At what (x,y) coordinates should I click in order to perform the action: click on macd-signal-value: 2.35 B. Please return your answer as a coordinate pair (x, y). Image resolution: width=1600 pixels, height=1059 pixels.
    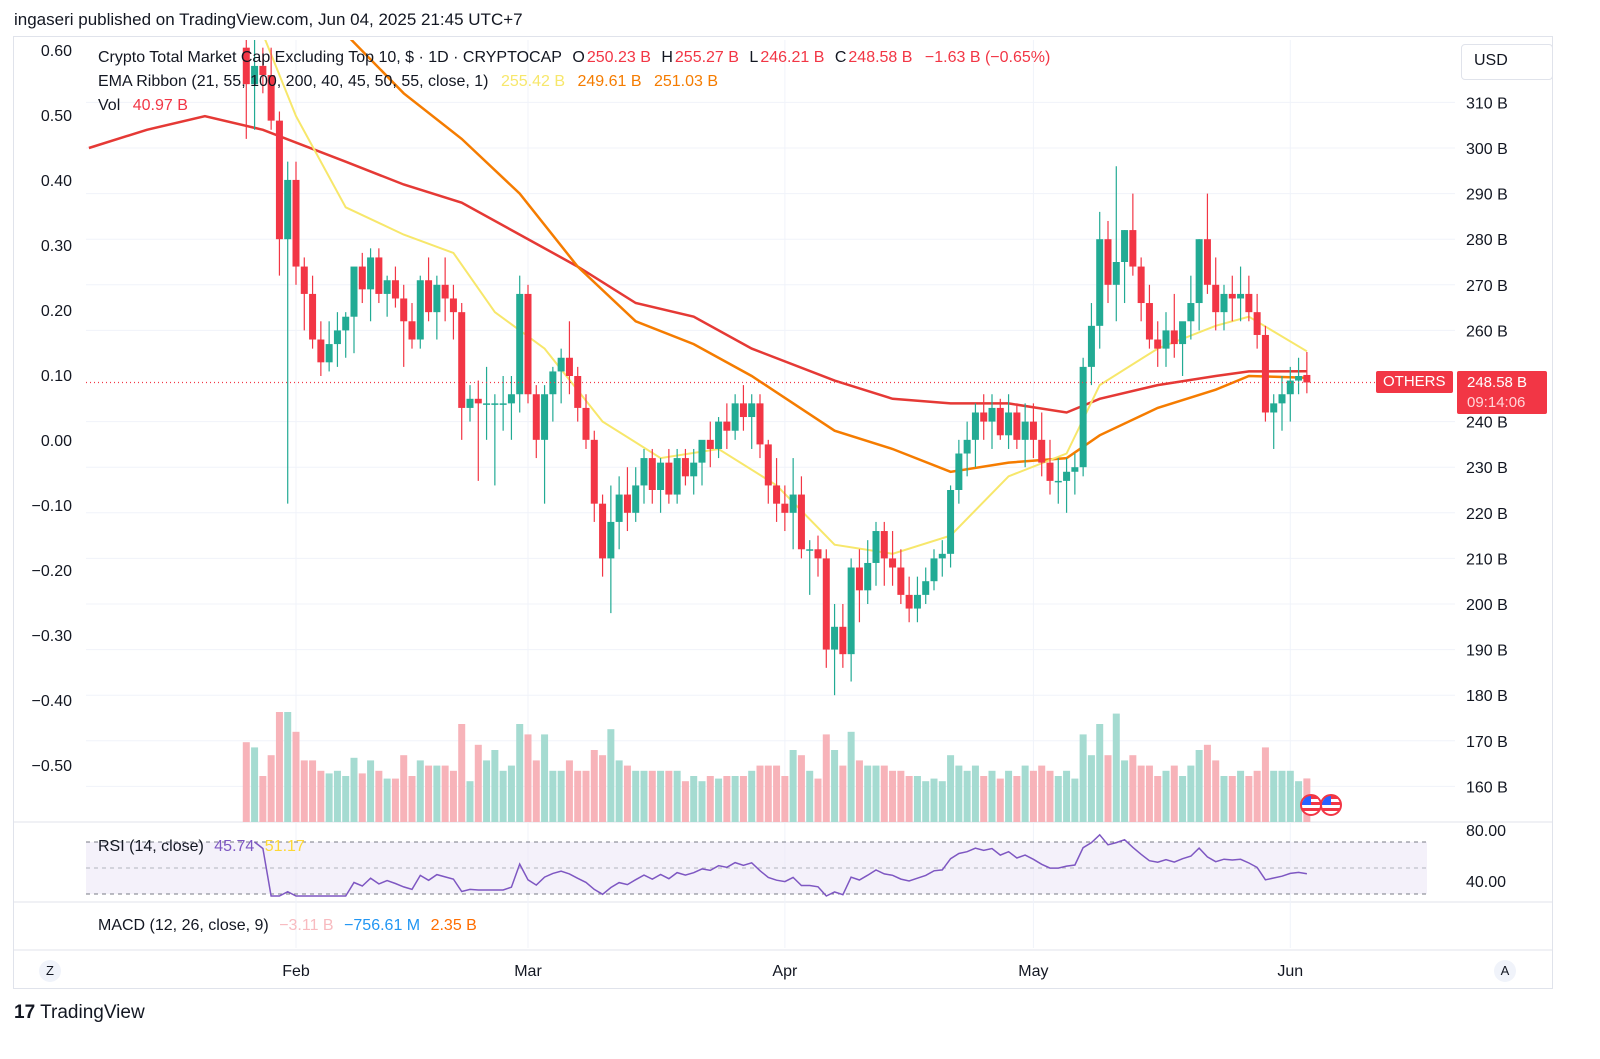
    Looking at the image, I should click on (453, 925).